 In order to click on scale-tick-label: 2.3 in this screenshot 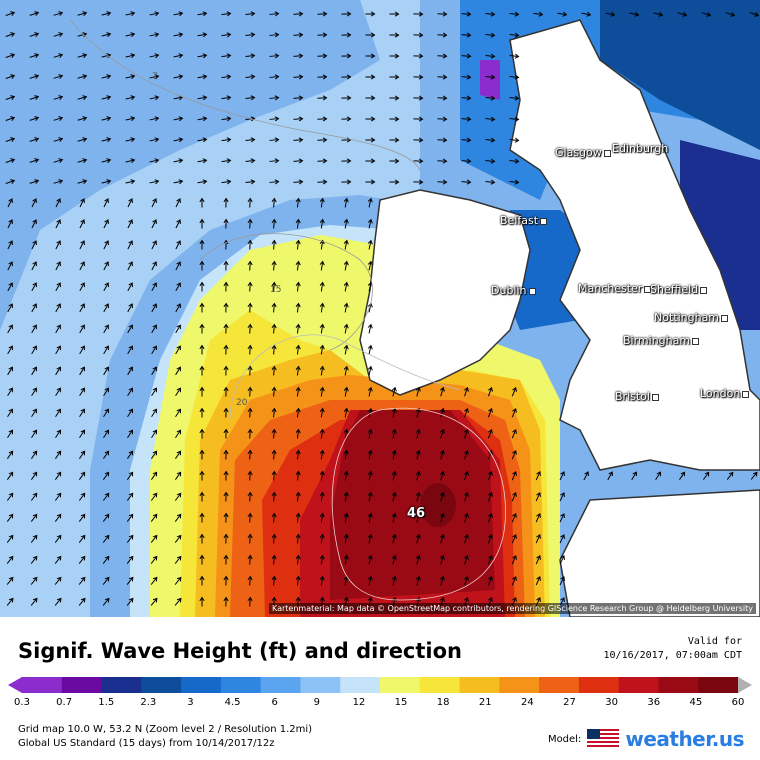, I will do `click(148, 702)`.